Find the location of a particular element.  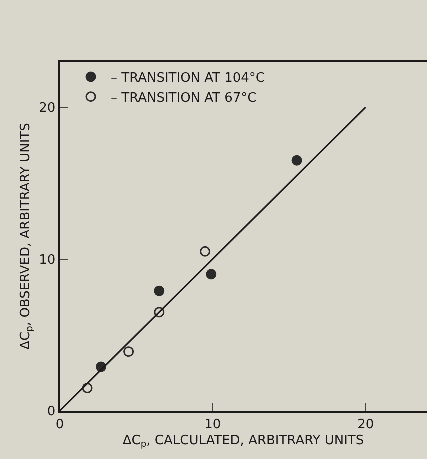

y-tick-label: 0 is located at coordinates (51, 412).